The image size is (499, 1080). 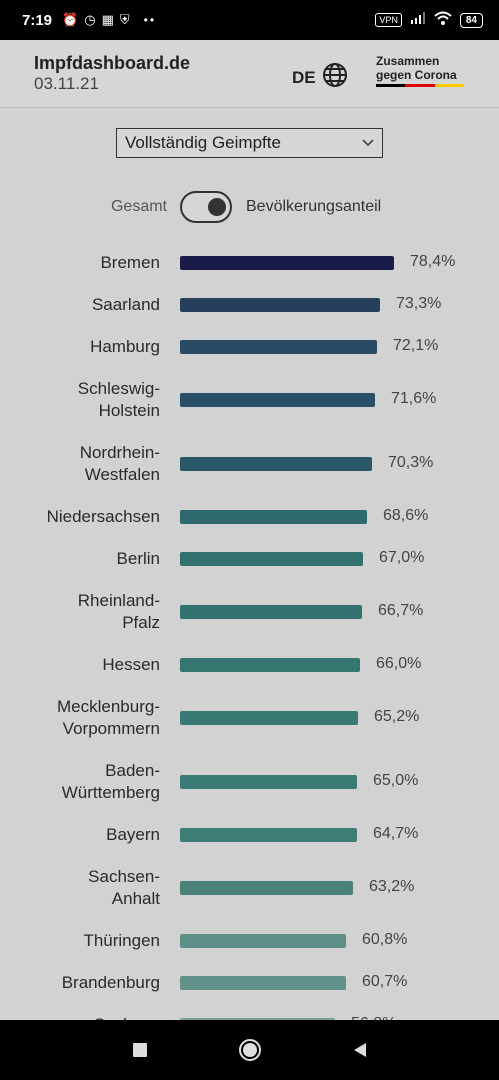 I want to click on brand-flag-stripe, so click(x=420, y=85).